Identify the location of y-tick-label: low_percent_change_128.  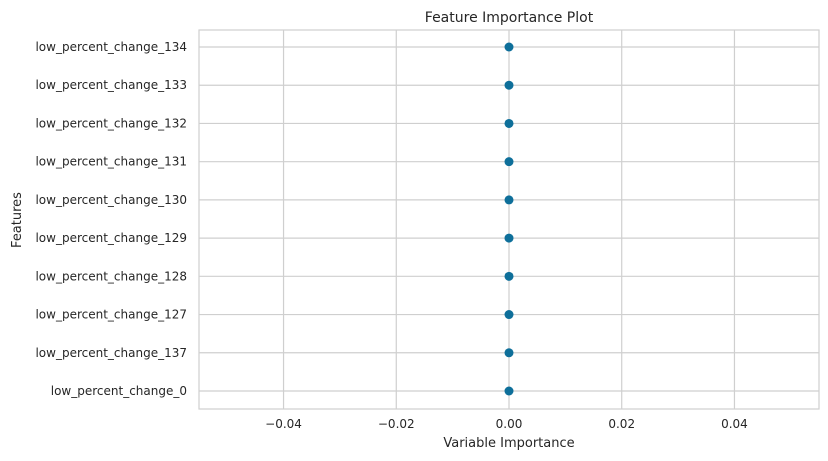
(111, 276).